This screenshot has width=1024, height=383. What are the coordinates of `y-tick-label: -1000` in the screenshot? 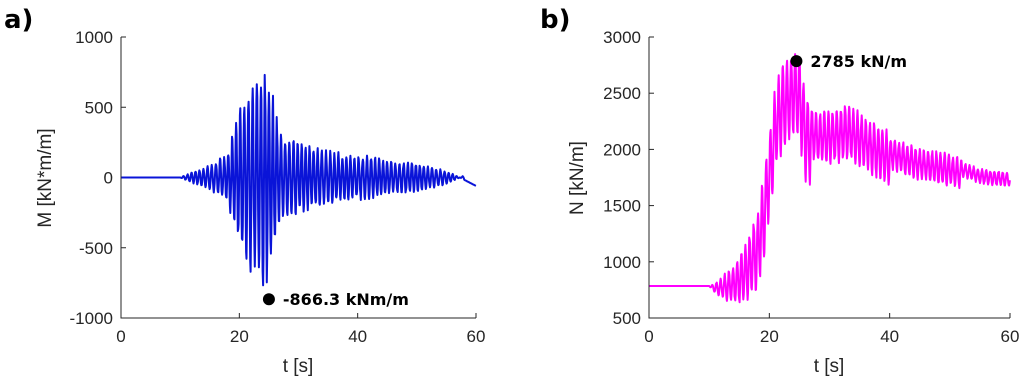 It's located at (91, 318).